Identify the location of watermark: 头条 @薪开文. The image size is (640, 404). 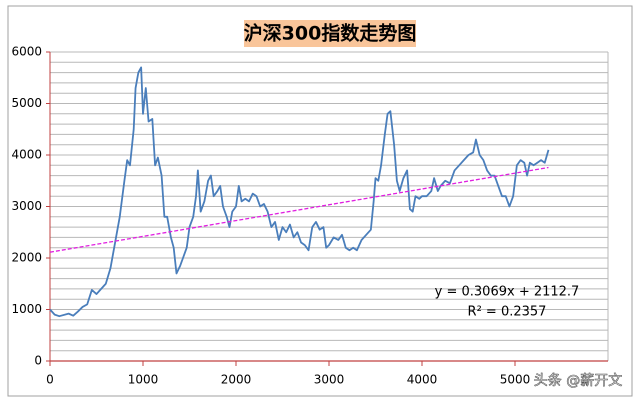
(578, 380).